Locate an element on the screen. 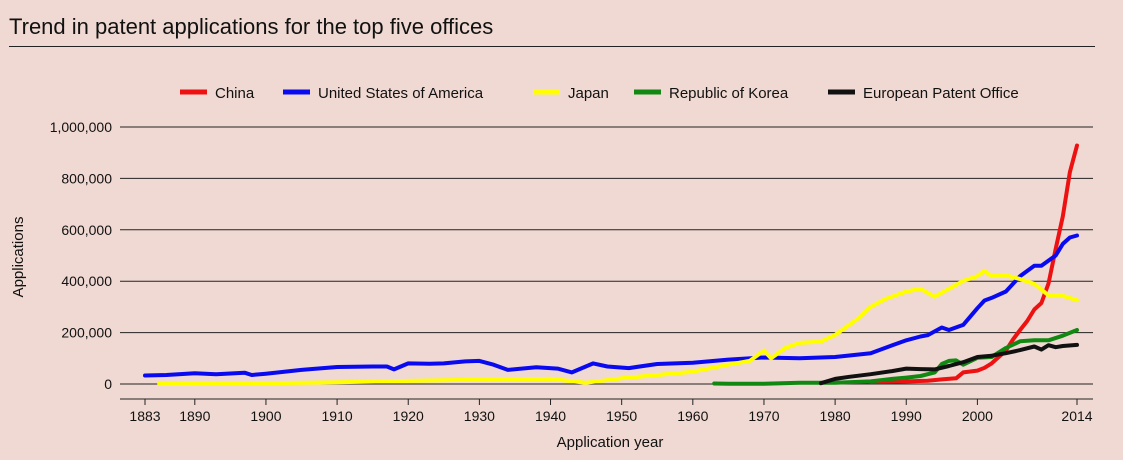 This screenshot has height=460, width=1123. x-tick-label: 1970 is located at coordinates (763, 416).